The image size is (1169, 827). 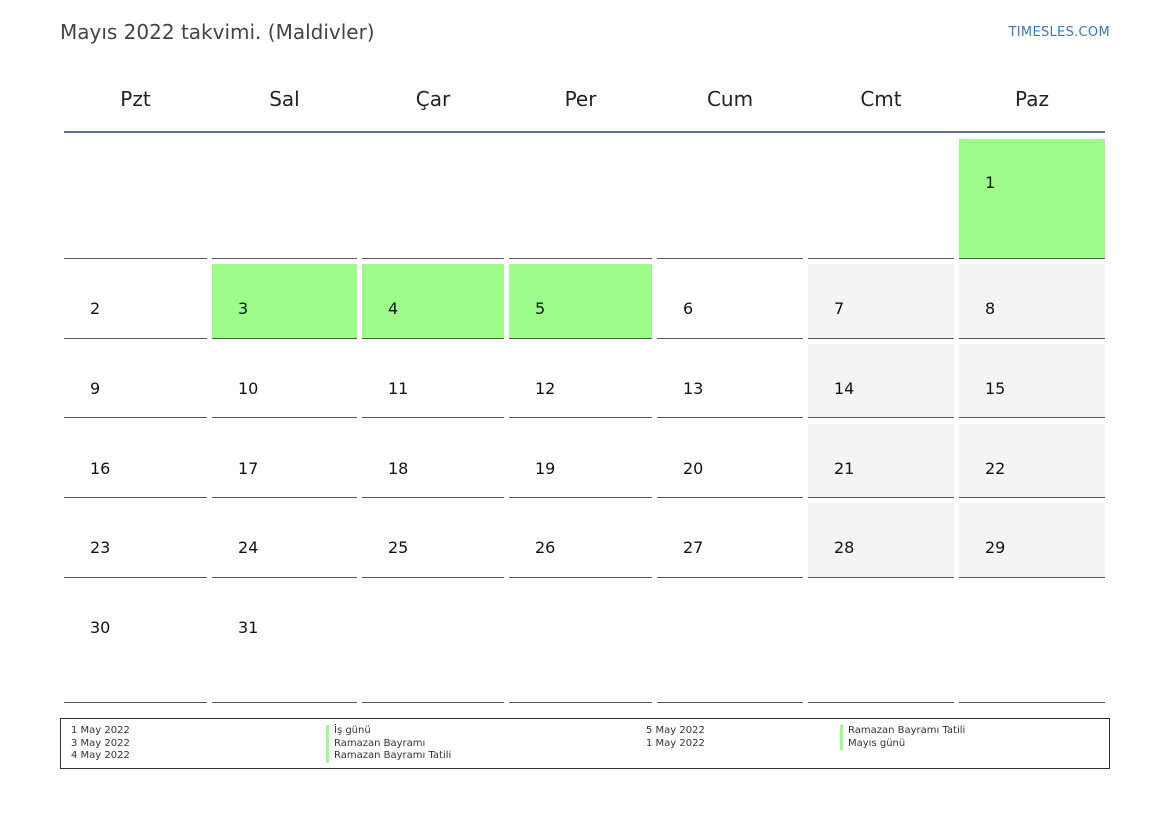 What do you see at coordinates (217, 32) in the screenshot?
I see `page-title: Mayıs 2022 takvimi. (Maldivler)` at bounding box center [217, 32].